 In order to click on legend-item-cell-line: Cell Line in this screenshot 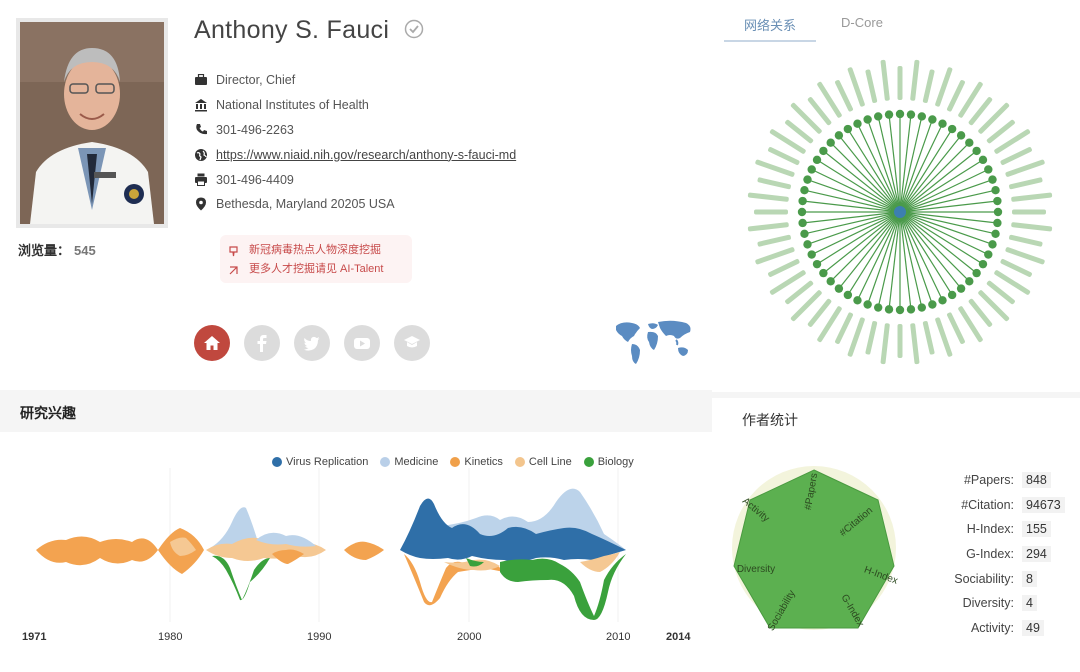, I will do `click(543, 462)`.